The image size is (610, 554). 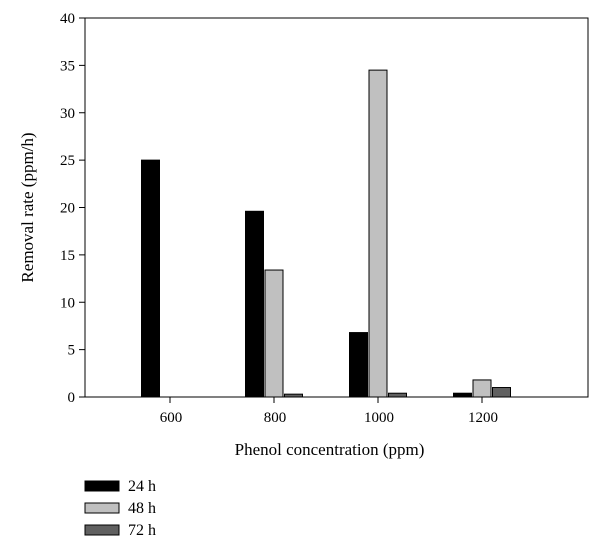 What do you see at coordinates (275, 418) in the screenshot?
I see `x-tick-label: 800` at bounding box center [275, 418].